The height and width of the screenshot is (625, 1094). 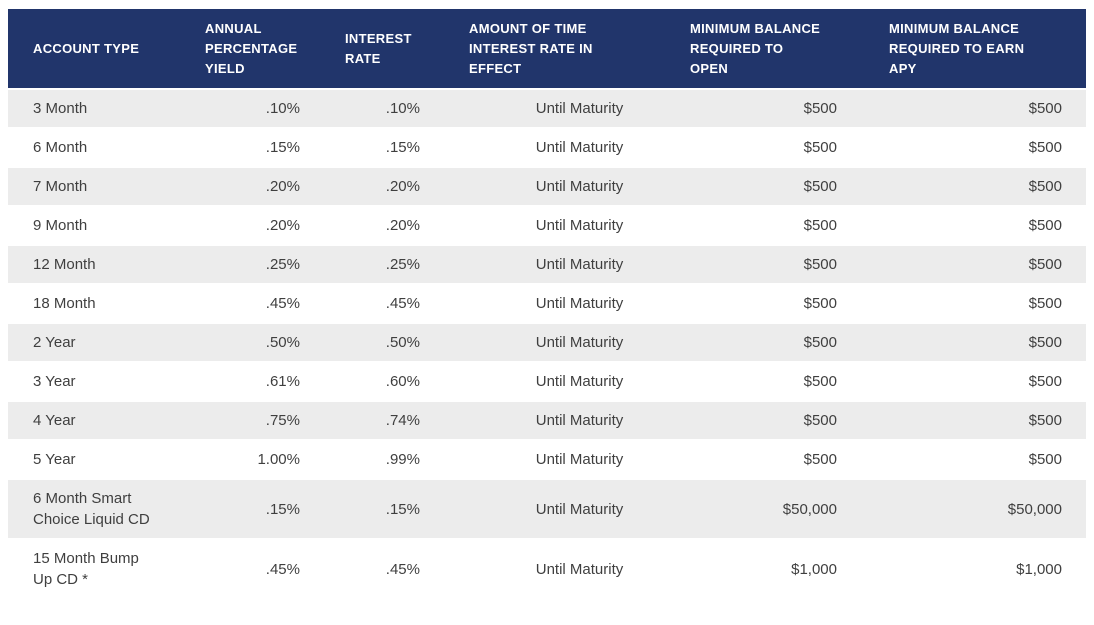 What do you see at coordinates (384, 421) in the screenshot?
I see `cell-interest-rate: .74%` at bounding box center [384, 421].